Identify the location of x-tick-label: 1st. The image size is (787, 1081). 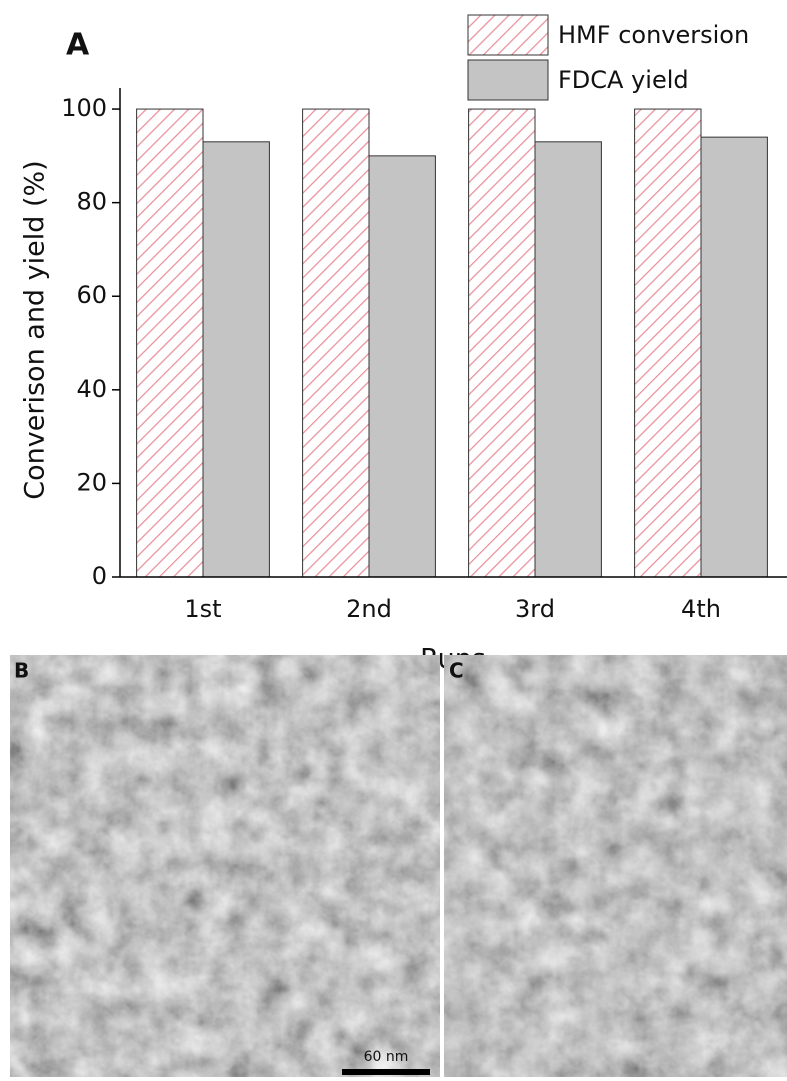
(202, 609).